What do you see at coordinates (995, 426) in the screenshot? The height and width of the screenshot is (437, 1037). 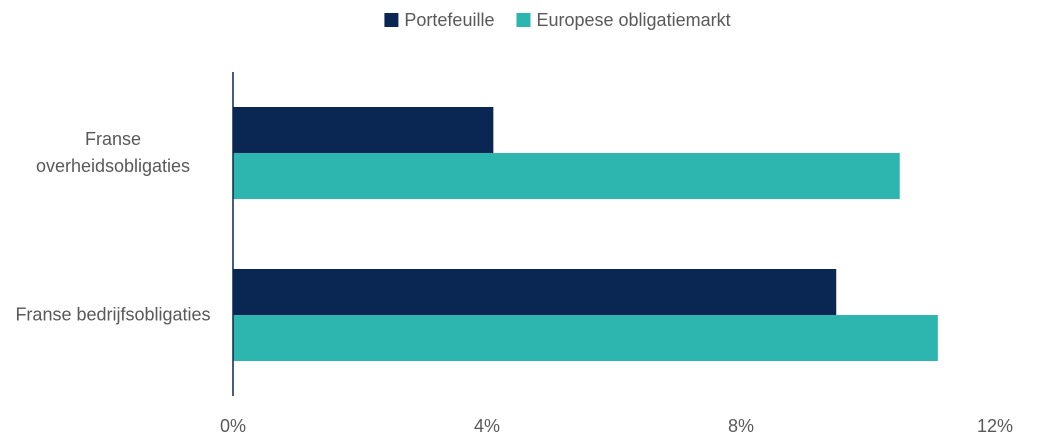 I see `x-tick-label: 12%` at bounding box center [995, 426].